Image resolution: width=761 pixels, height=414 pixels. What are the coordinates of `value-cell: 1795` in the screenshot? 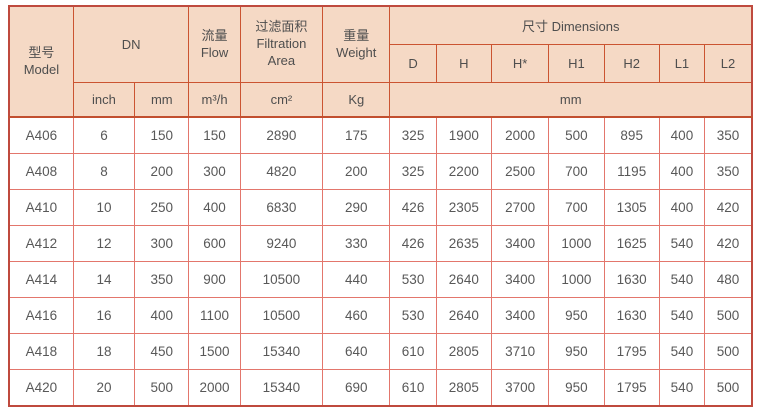 It's located at (631, 388).